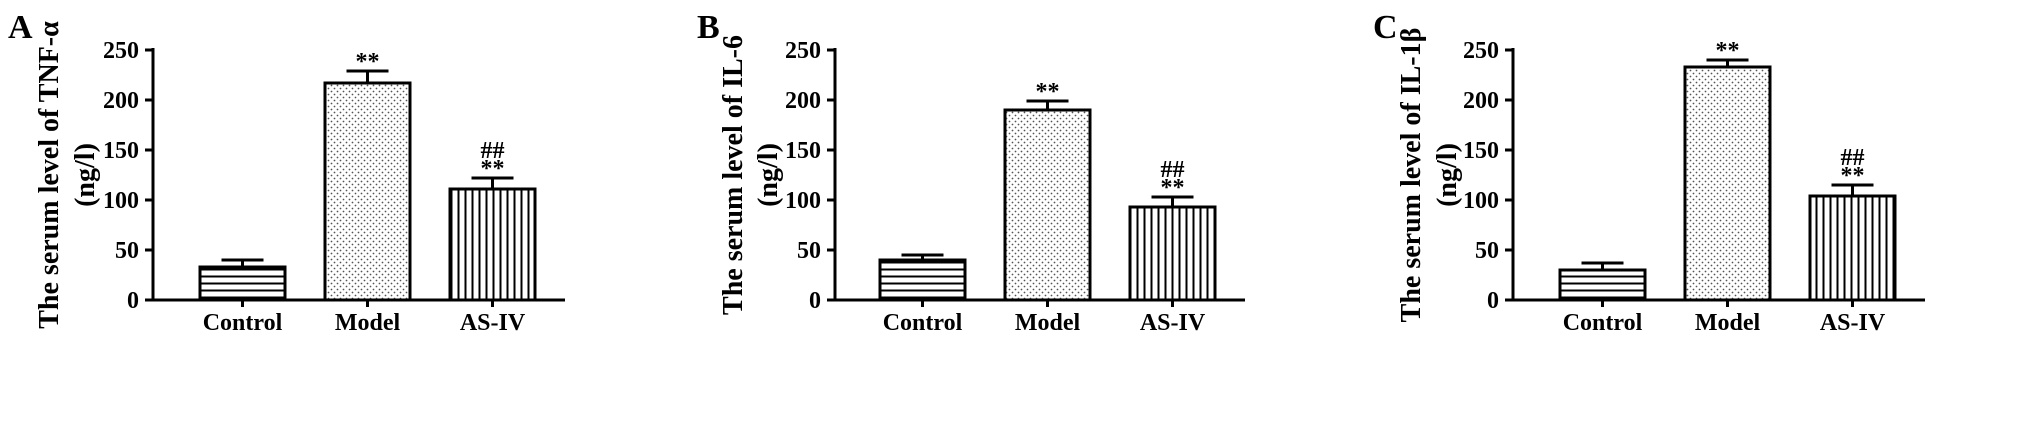 The width and height of the screenshot is (2031, 437). I want to click on y-axis-title: The serum level of IL-1β, so click(1411, 175).